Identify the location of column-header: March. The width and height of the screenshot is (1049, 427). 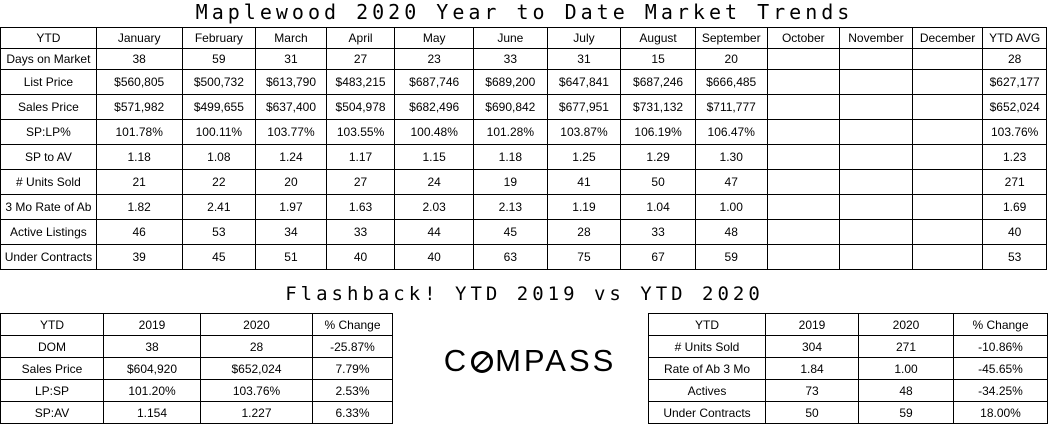
(291, 38).